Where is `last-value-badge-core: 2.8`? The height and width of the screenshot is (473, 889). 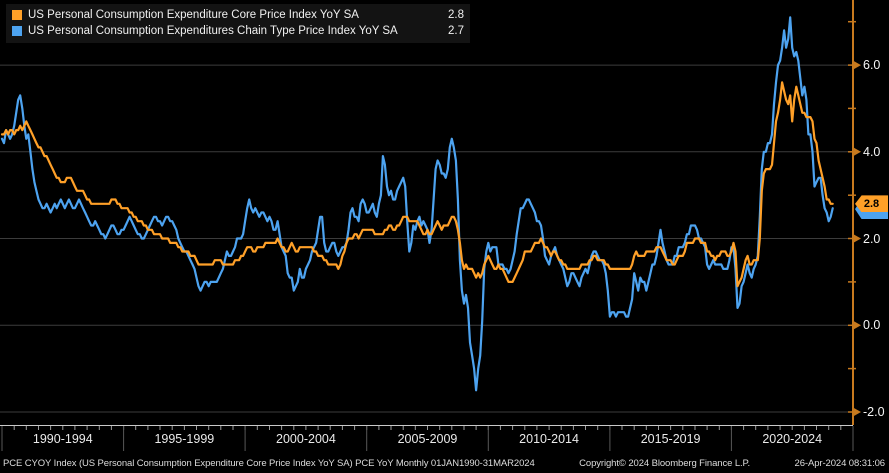 last-value-badge-core: 2.8 is located at coordinates (871, 204).